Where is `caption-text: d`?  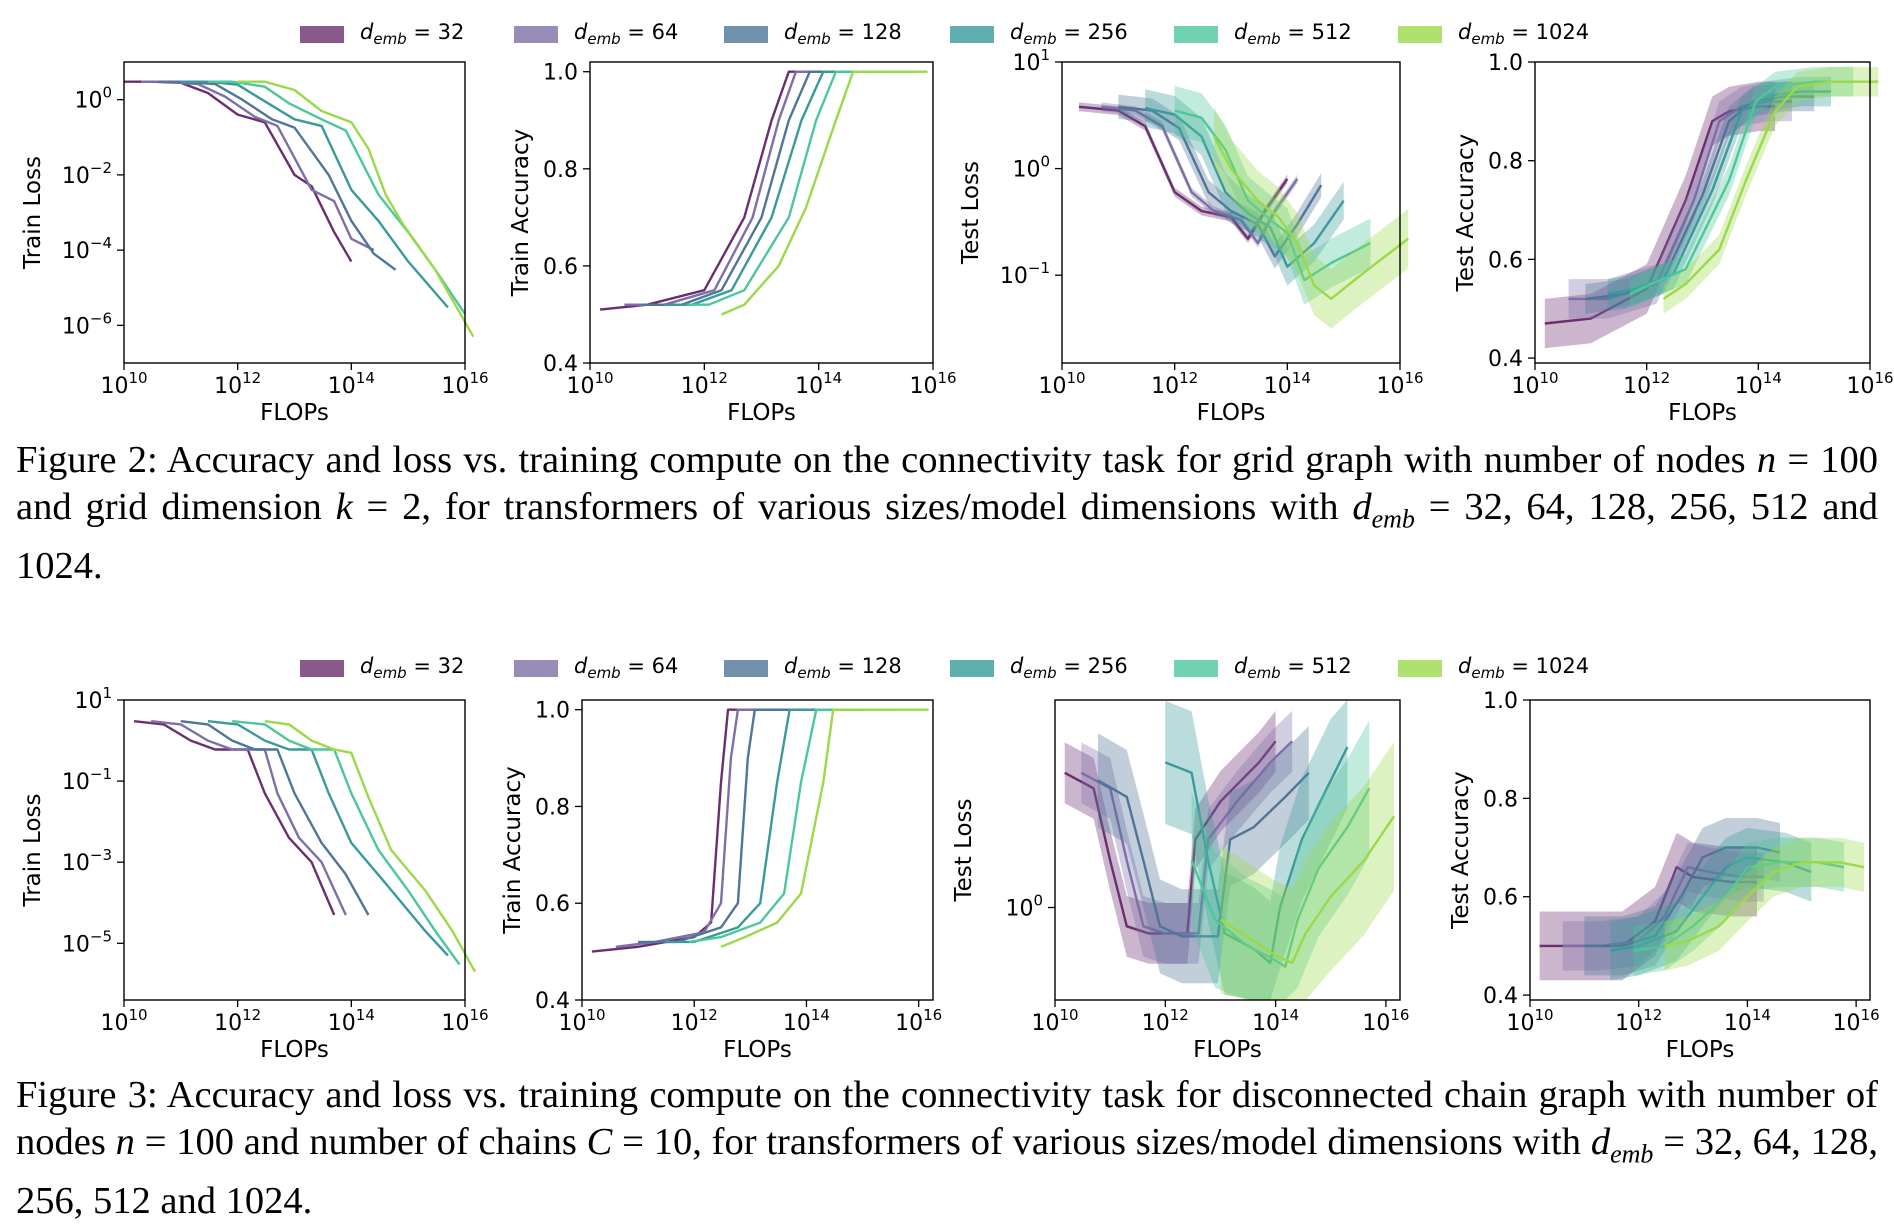
caption-text: d is located at coordinates (1362, 507).